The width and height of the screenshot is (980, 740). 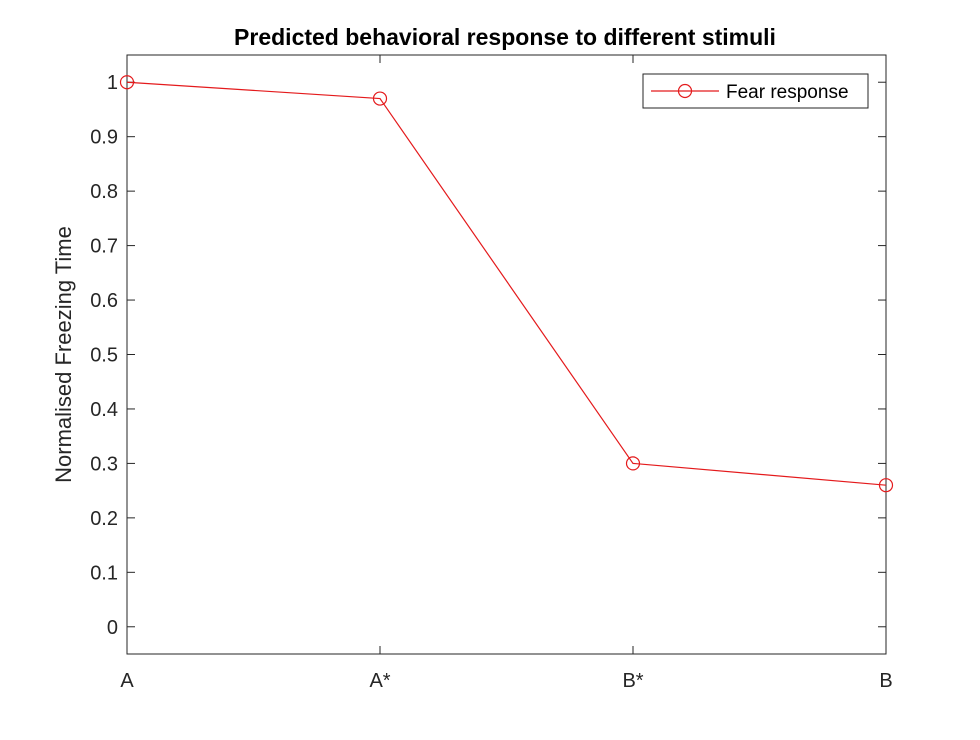 I want to click on legend-box, so click(x=755, y=91).